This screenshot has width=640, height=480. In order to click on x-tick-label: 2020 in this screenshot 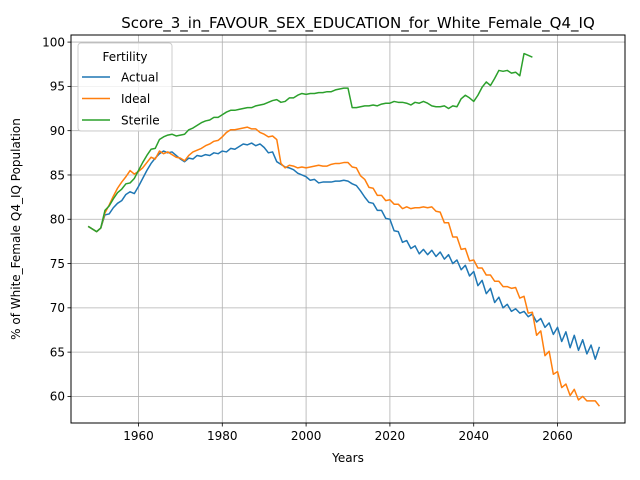, I will do `click(390, 436)`.